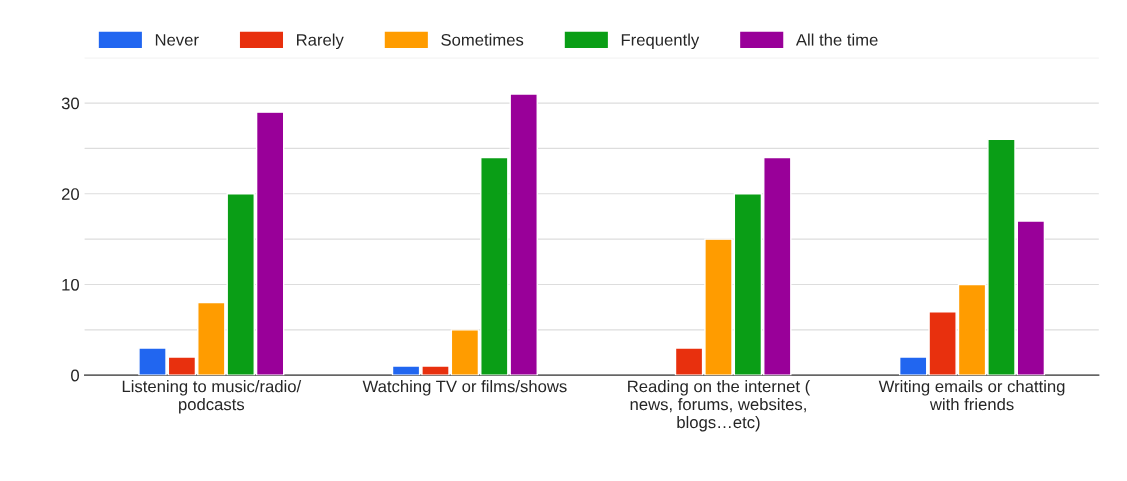  What do you see at coordinates (836, 39) in the screenshot?
I see `legend-label: All the time` at bounding box center [836, 39].